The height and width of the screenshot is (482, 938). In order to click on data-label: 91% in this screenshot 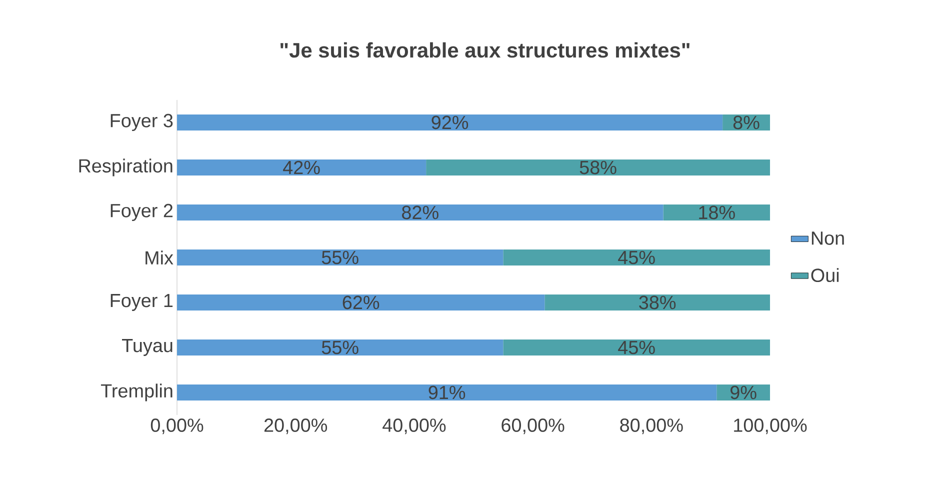, I will do `click(447, 393)`.